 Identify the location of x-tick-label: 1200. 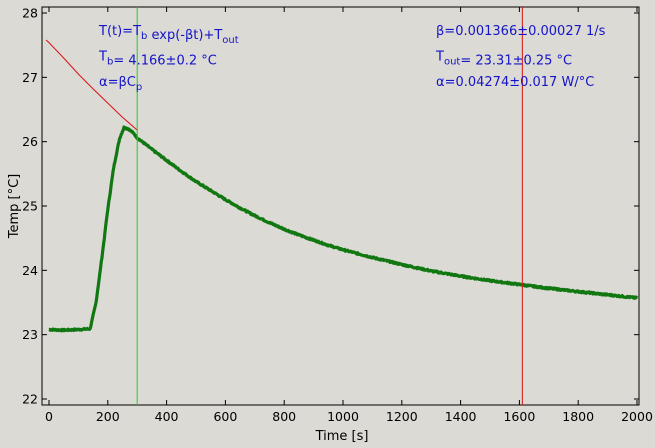
(402, 416).